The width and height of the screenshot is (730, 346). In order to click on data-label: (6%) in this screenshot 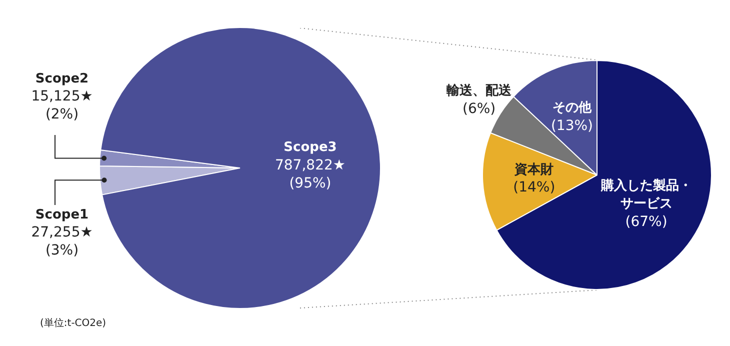, I will do `click(479, 108)`.